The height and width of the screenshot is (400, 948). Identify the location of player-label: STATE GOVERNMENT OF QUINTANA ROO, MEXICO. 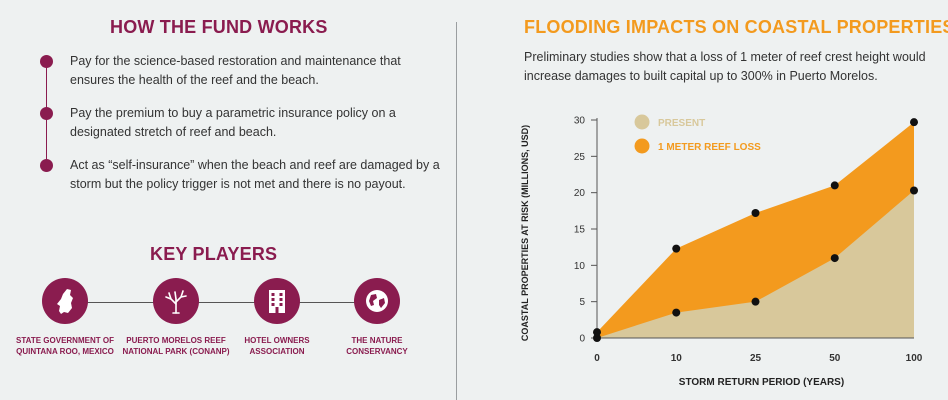
(65, 346).